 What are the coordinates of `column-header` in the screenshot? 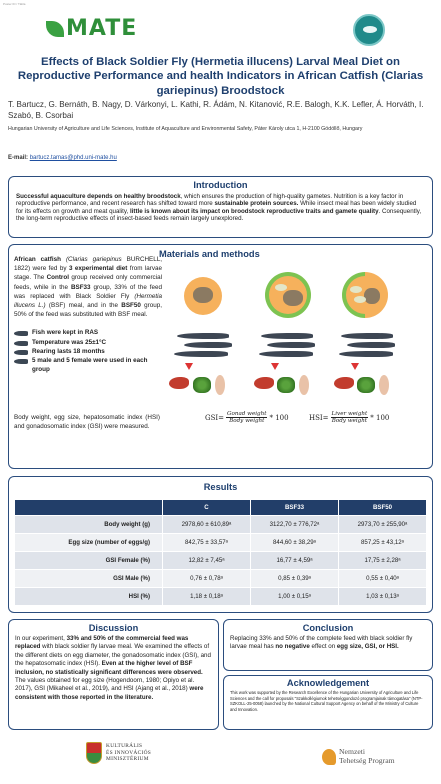 It's located at (88, 507).